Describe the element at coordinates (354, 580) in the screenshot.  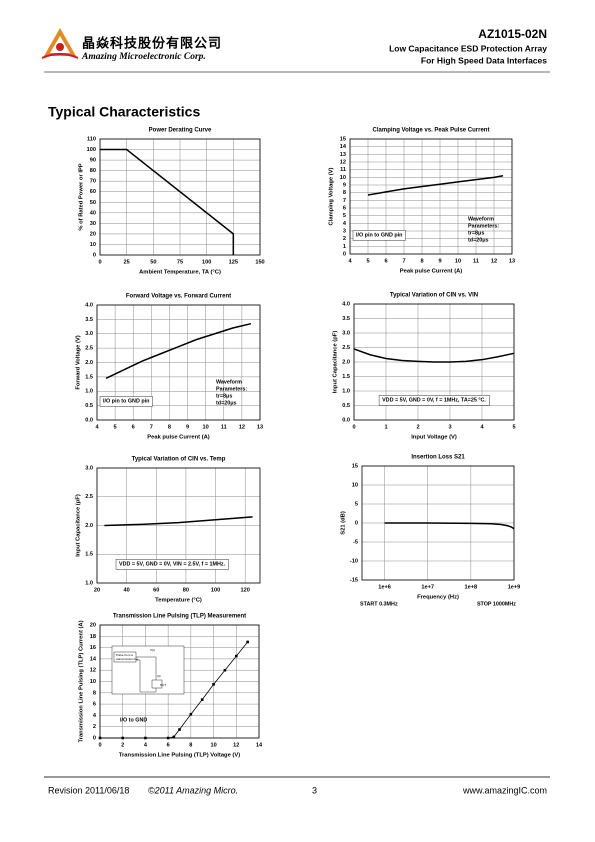
I see `y-tick-label: -15` at that location.